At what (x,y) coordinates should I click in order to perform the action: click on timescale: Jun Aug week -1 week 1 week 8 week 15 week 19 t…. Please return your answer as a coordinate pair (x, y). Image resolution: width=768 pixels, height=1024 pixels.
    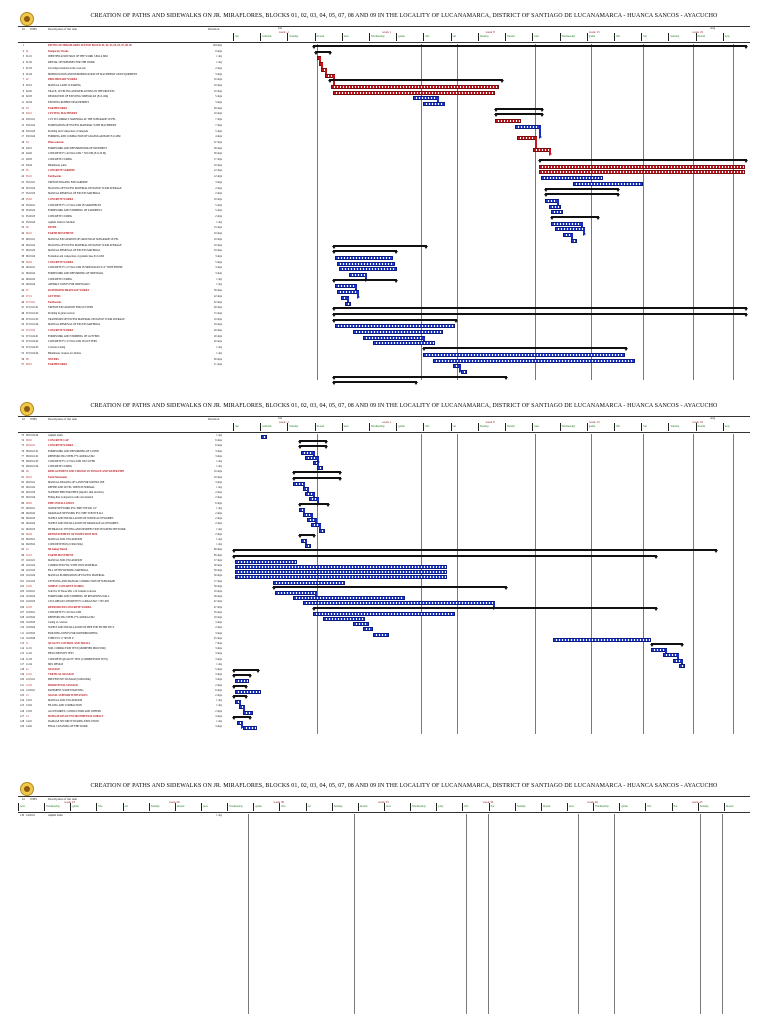
    Looking at the image, I should click on (491, 33).